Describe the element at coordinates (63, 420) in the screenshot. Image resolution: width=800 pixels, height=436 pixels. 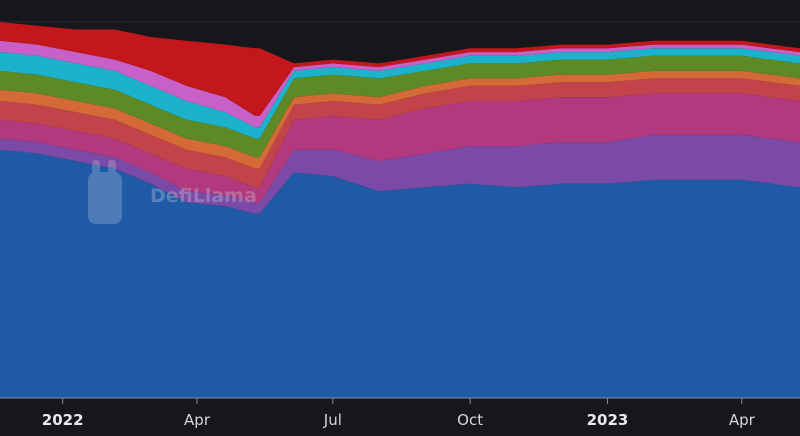
I see `x-tick-label-1: 2022` at that location.